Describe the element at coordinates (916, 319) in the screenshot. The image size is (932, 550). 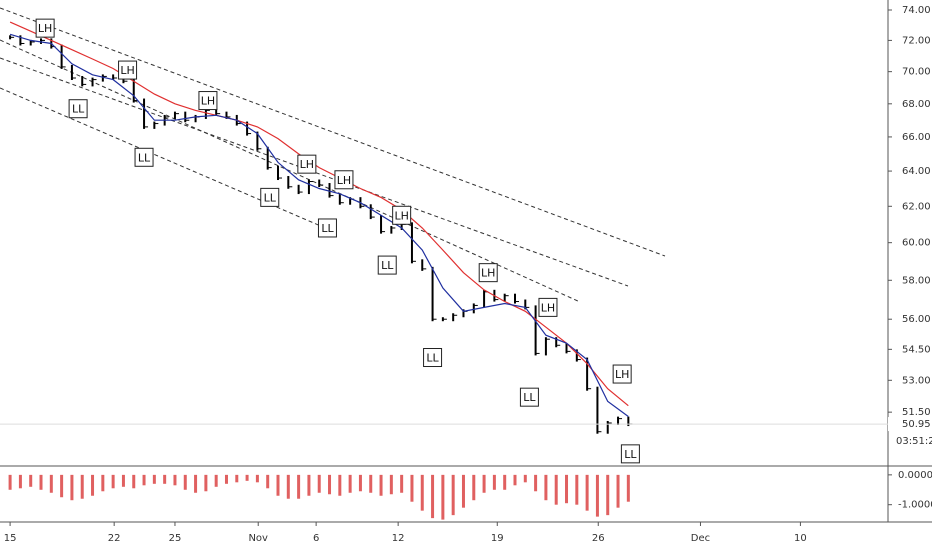
I see `y-tick-label: 56.00` at that location.